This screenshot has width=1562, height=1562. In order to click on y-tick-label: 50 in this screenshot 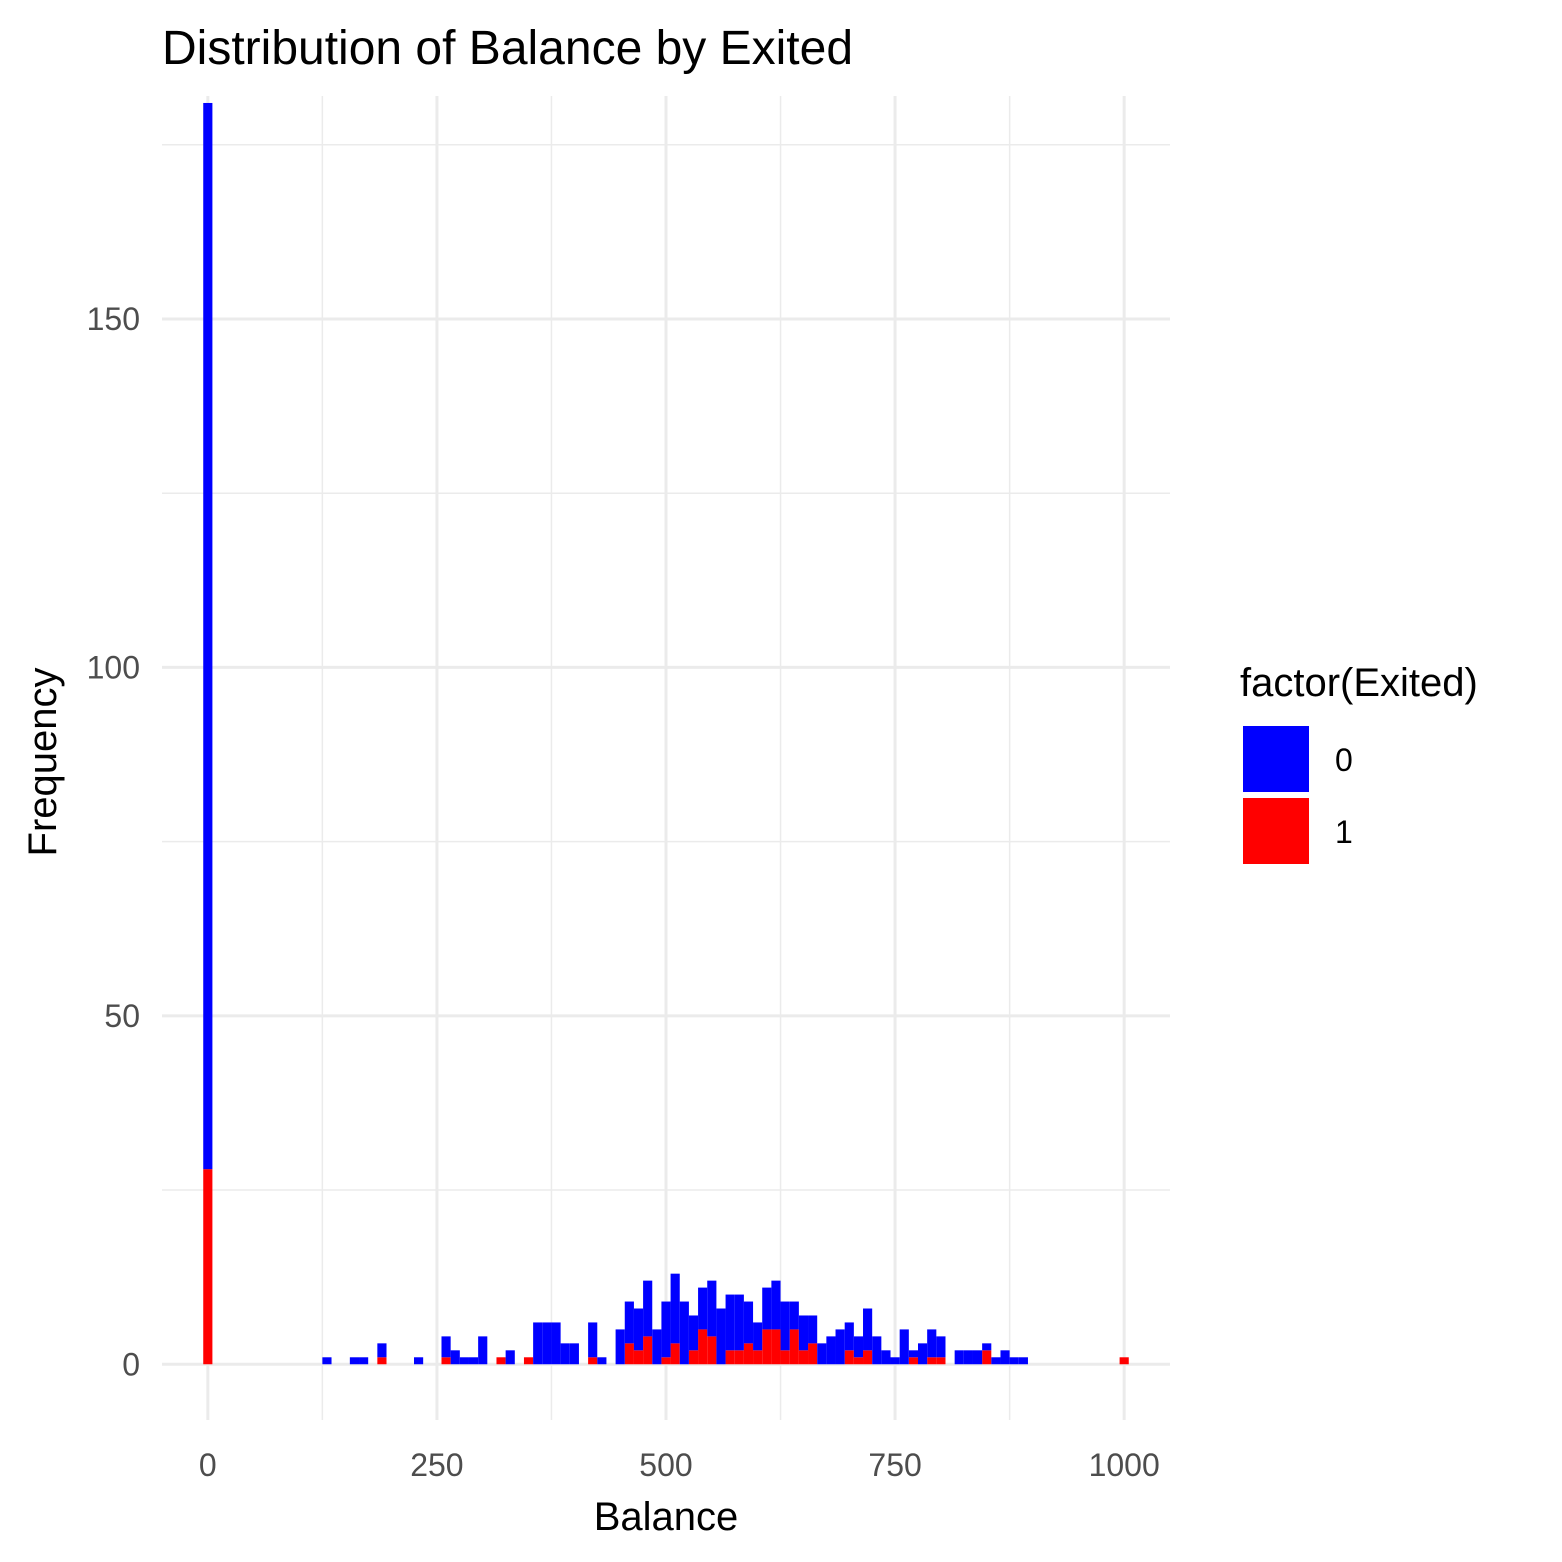, I will do `click(122, 1016)`.